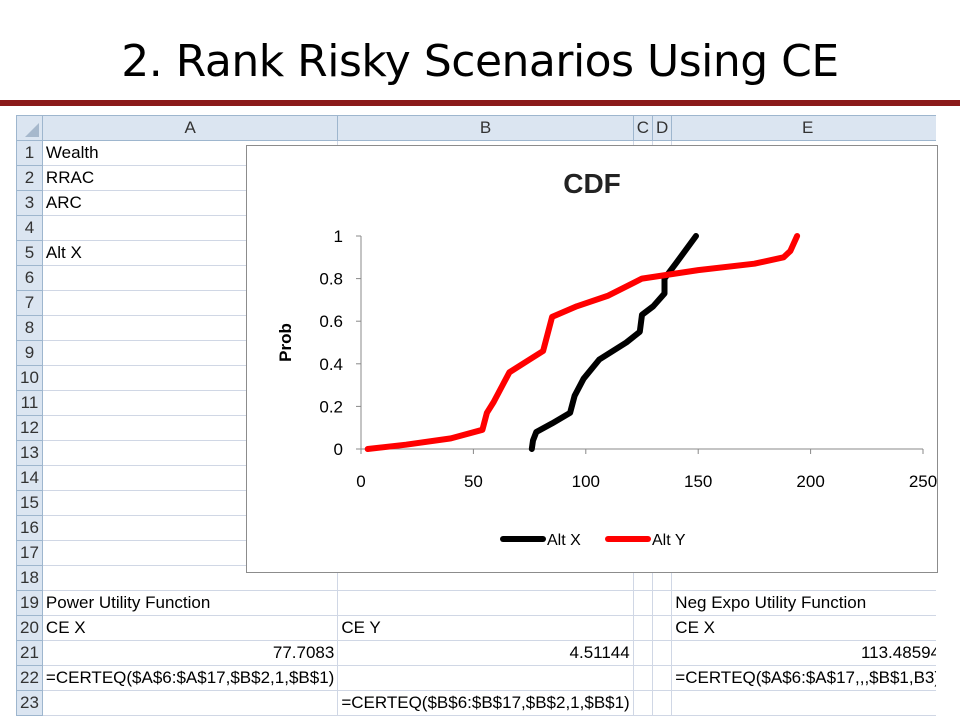 Image resolution: width=960 pixels, height=720 pixels. Describe the element at coordinates (662, 653) in the screenshot. I see `cell-d21` at that location.